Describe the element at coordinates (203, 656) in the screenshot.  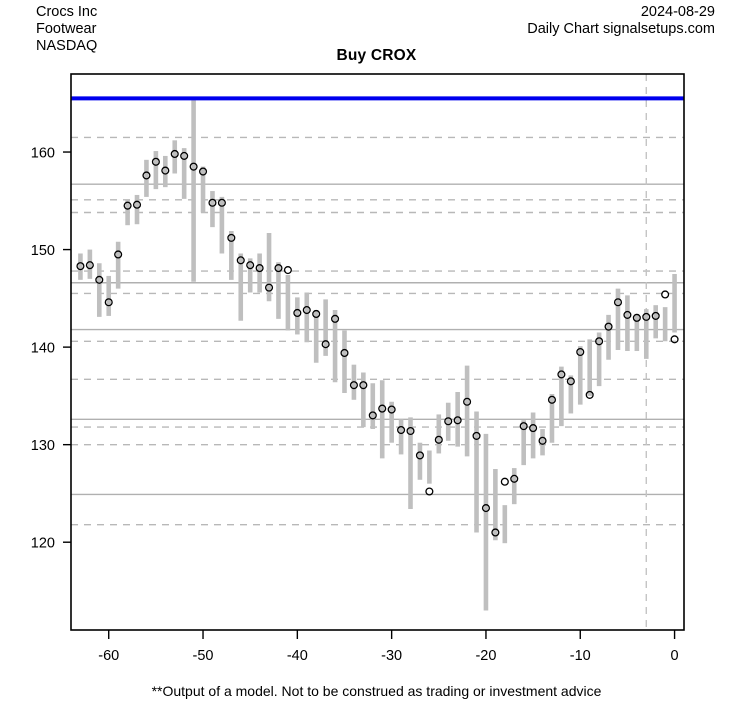
I see `svg-text: -50` at that location.